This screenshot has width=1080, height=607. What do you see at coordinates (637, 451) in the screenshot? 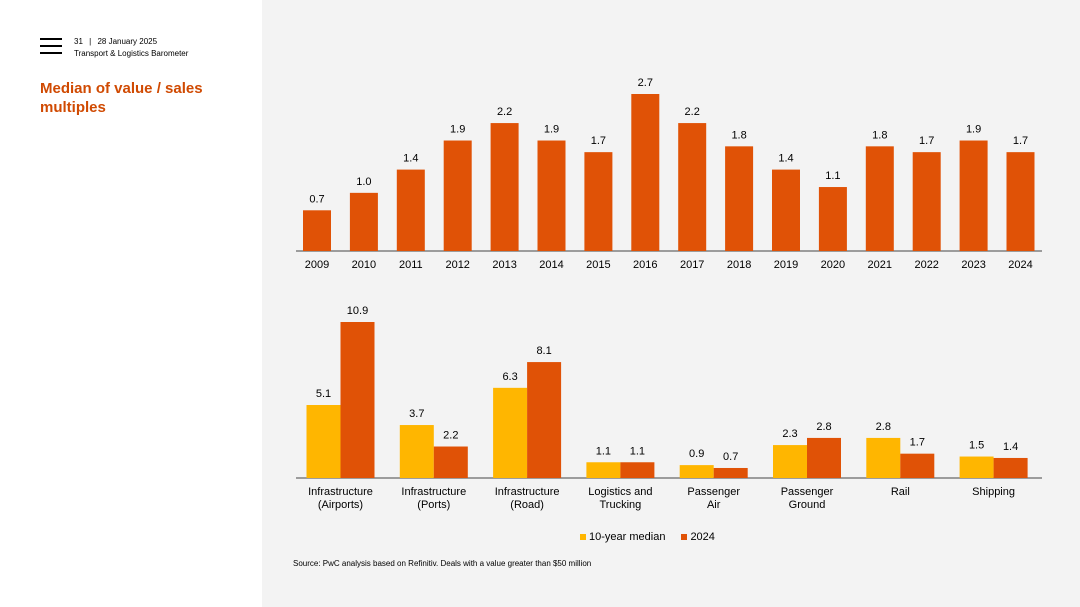
I see `sector-bar-label-2024-3: 1.1` at bounding box center [637, 451].